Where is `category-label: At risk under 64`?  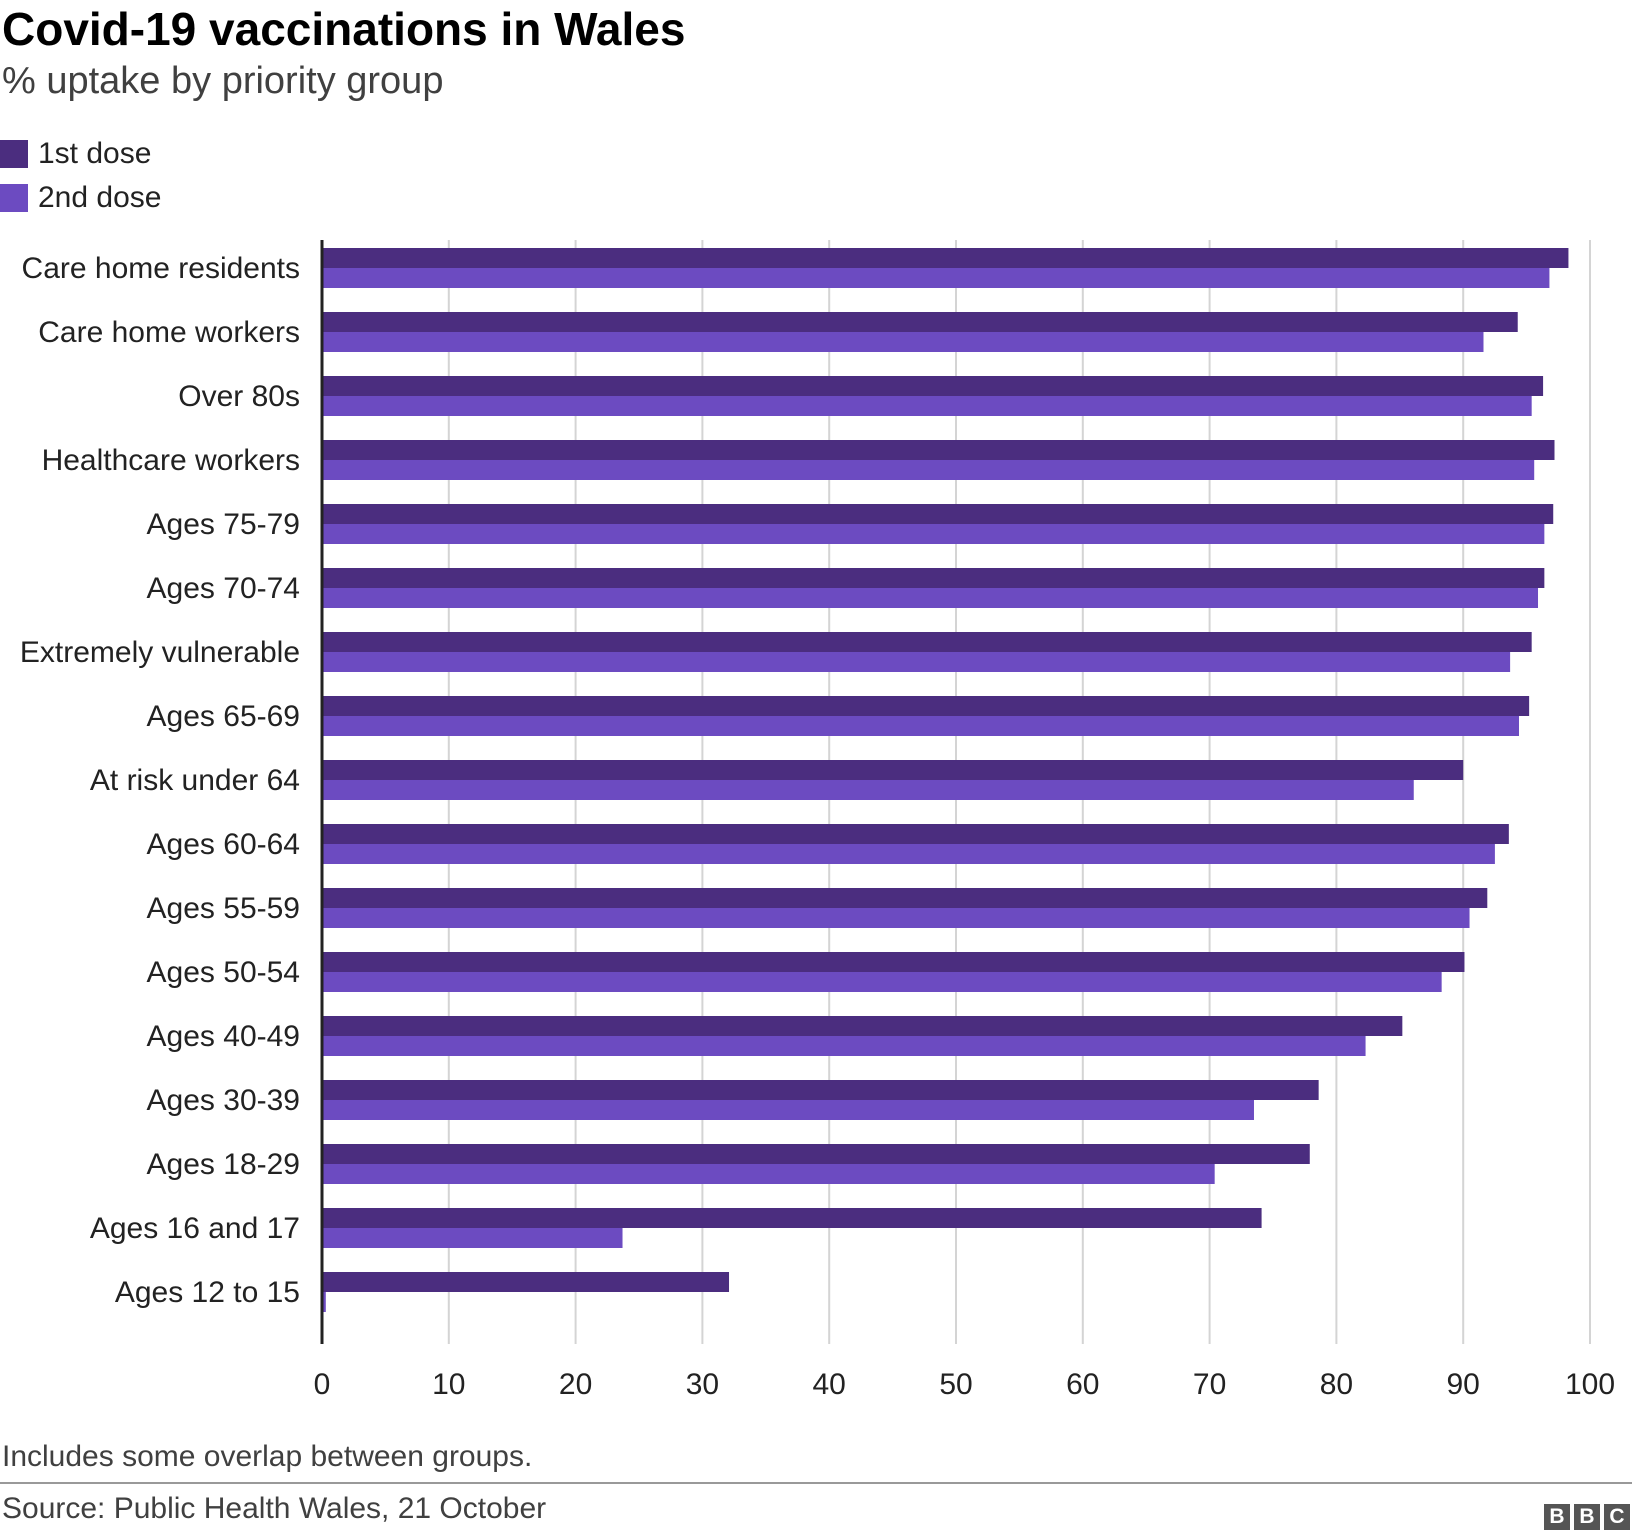
category-label: At risk under 64 is located at coordinates (195, 780).